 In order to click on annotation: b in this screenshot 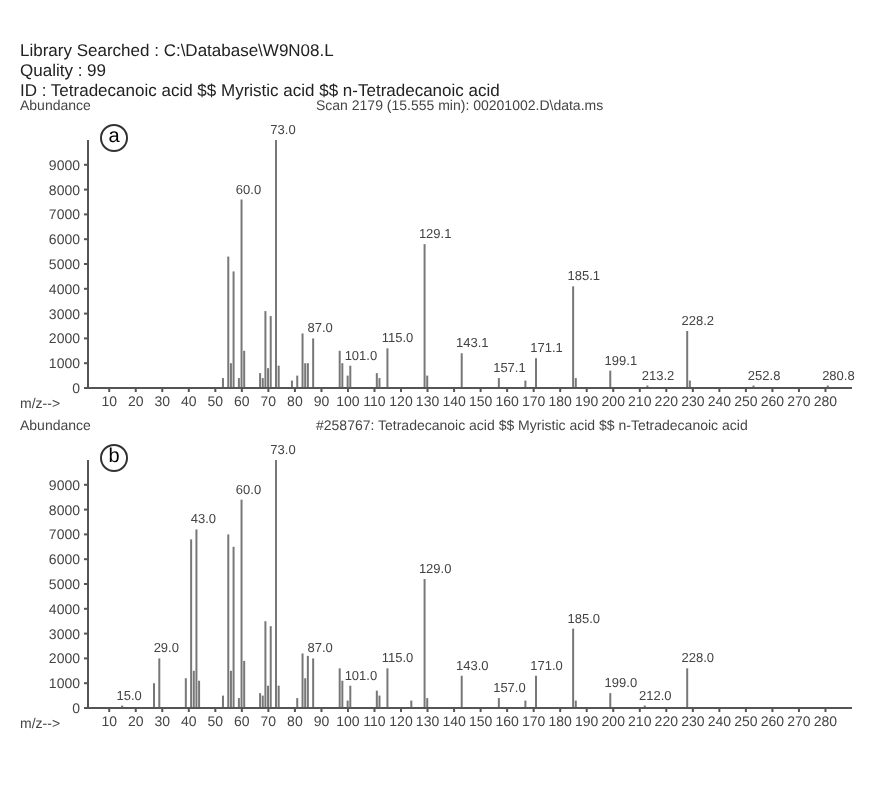, I will do `click(114, 458)`.